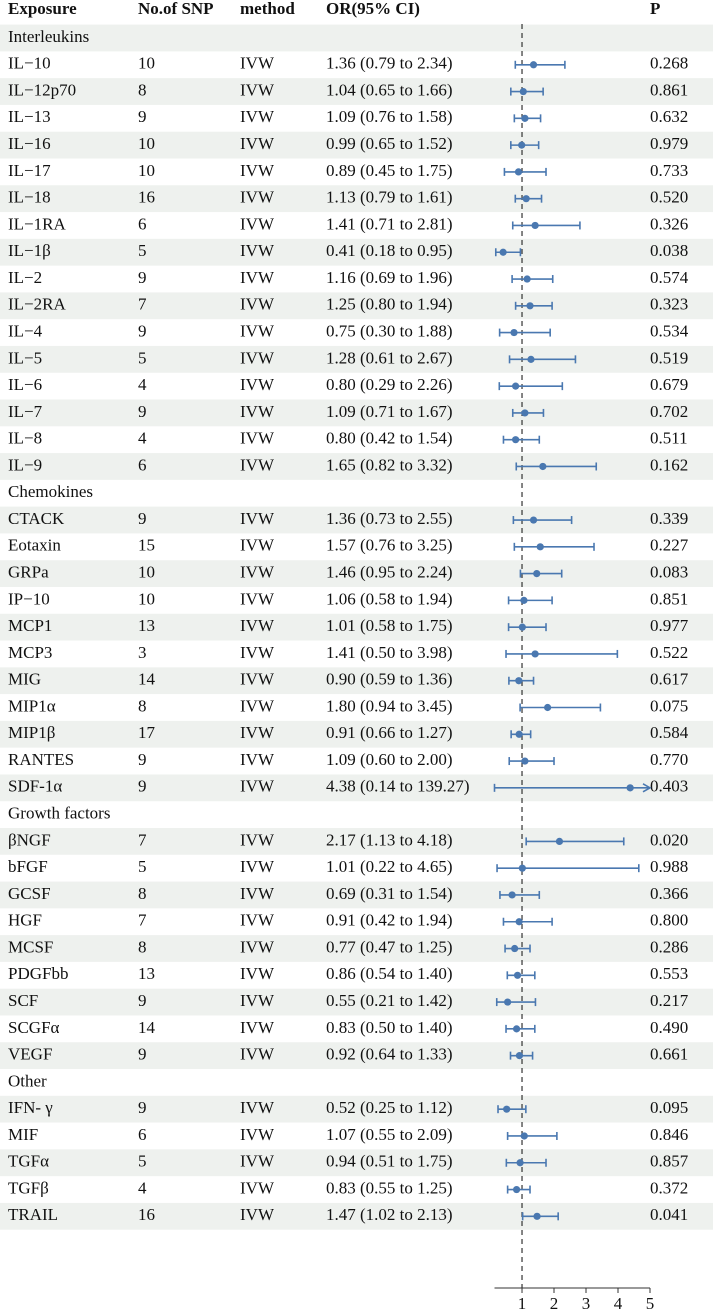  I want to click on or-ci-cell: 0.92 (0.64 to 1.33), so click(389, 1054).